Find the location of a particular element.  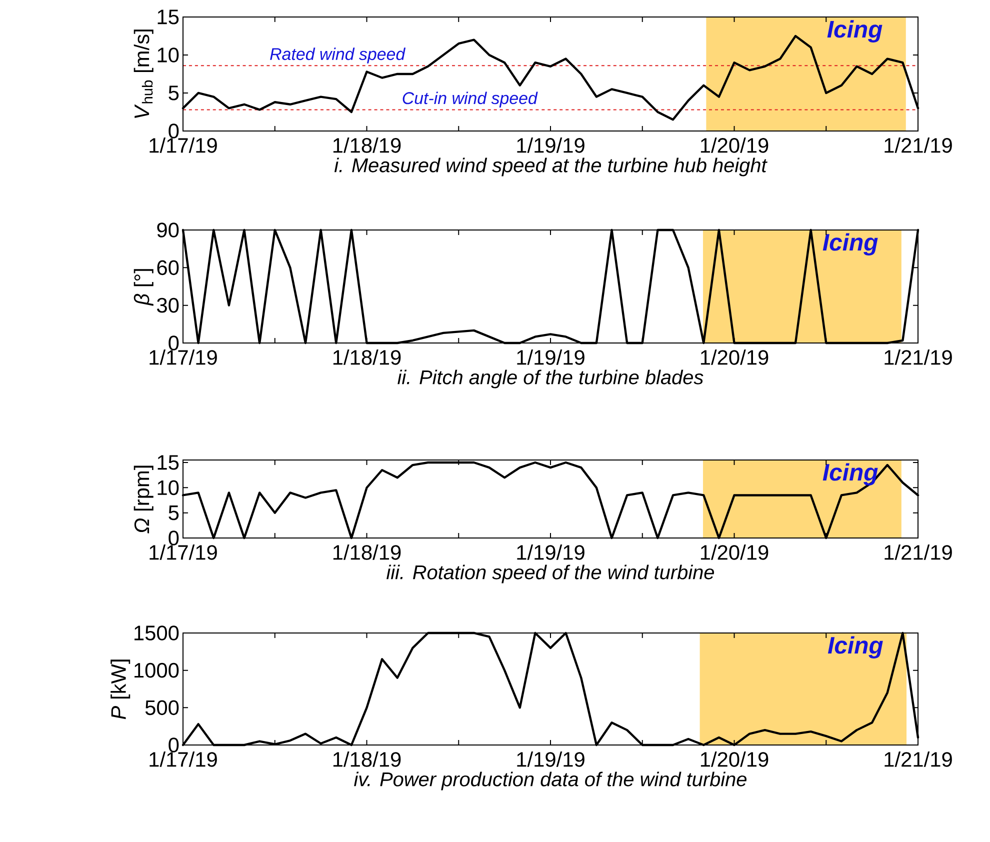

y-tick-label: 30 is located at coordinates (168, 305).